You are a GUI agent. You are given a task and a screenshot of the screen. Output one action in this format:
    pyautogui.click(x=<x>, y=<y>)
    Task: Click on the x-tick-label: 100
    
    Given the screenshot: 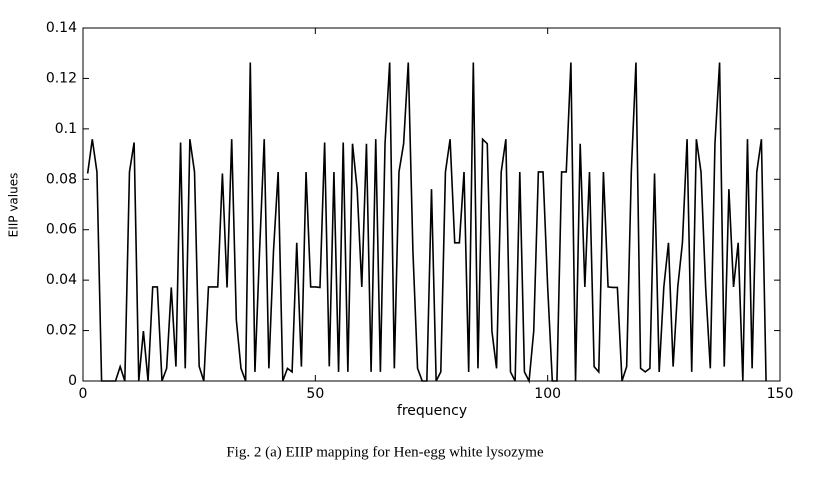 What is the action you would take?
    pyautogui.click(x=547, y=394)
    